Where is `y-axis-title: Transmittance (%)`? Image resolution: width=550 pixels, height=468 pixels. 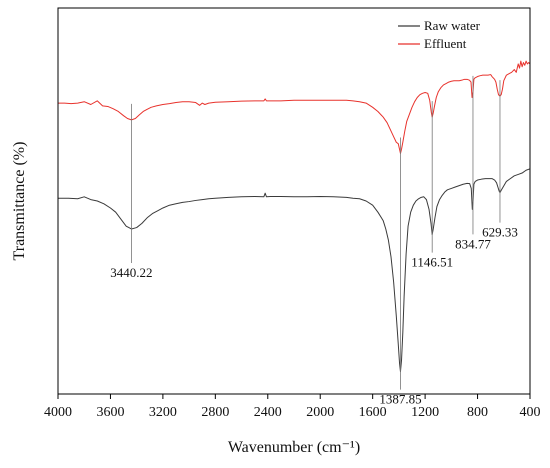 y-axis-title: Transmittance (%) is located at coordinates (19, 201).